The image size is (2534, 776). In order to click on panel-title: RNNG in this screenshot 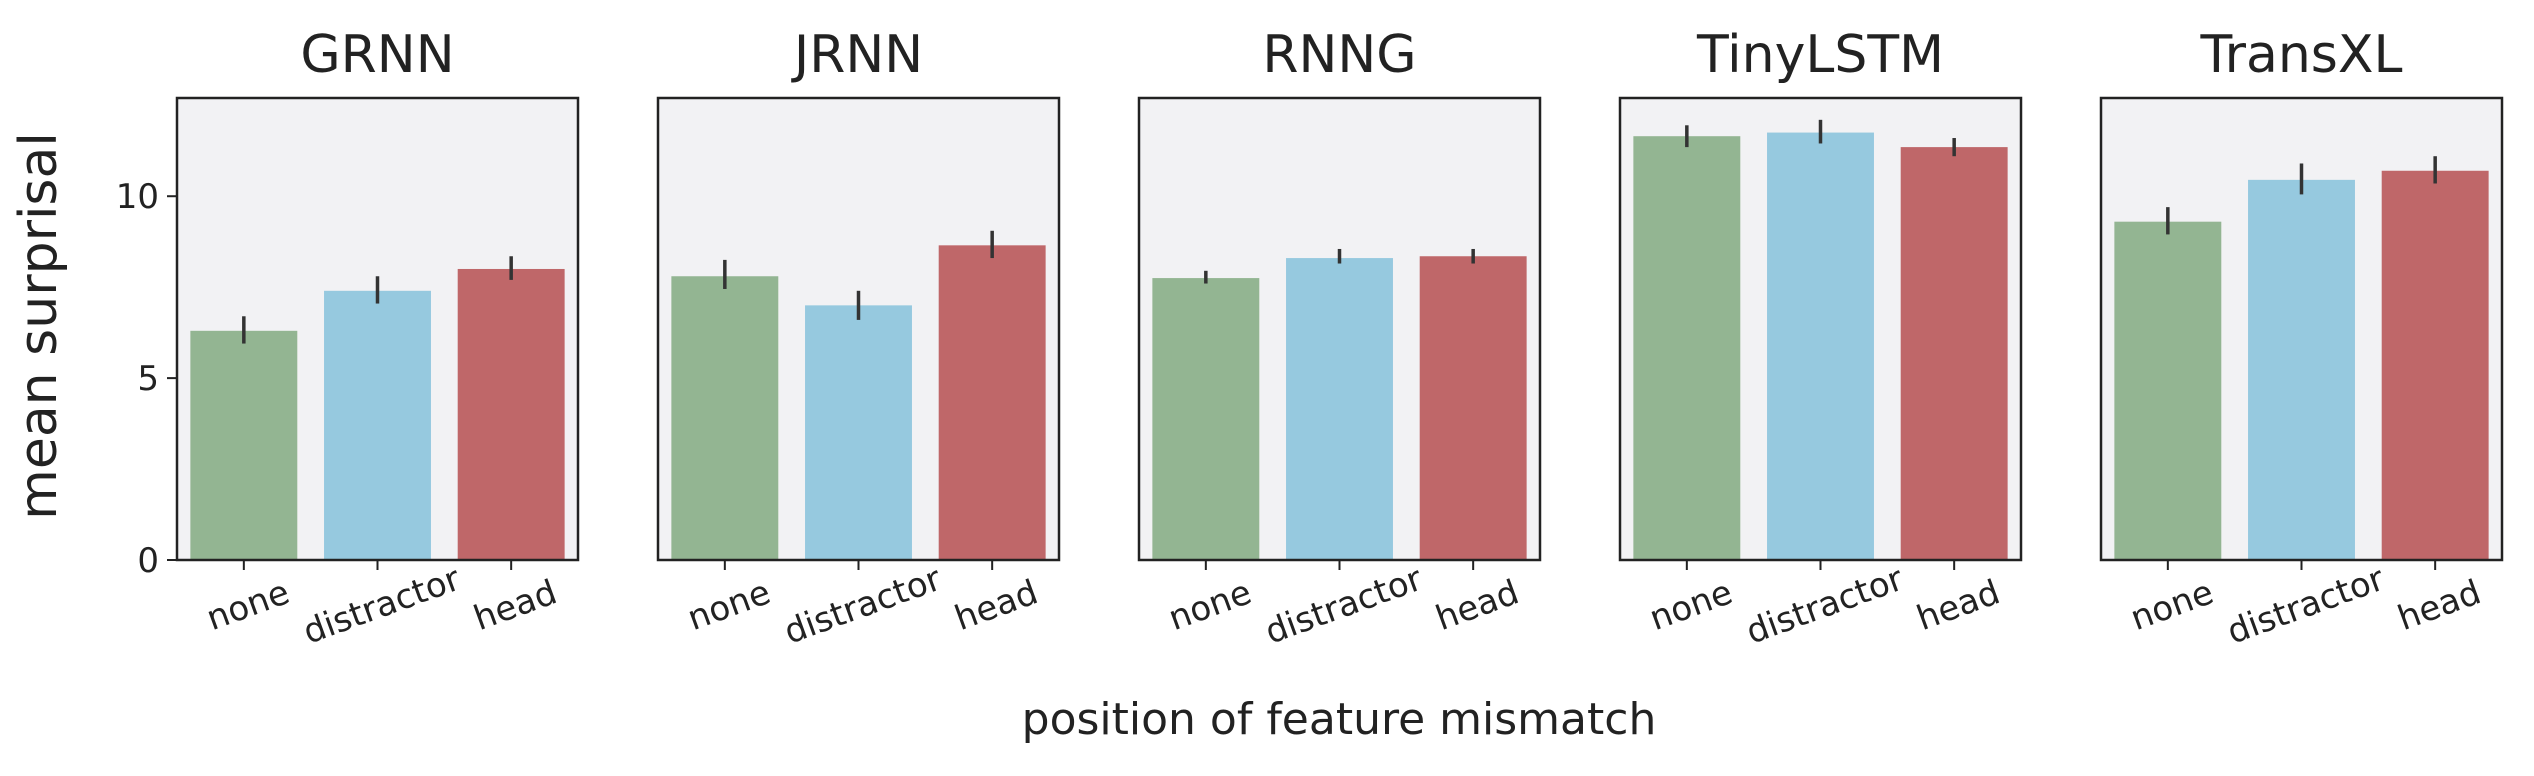, I will do `click(1339, 55)`.